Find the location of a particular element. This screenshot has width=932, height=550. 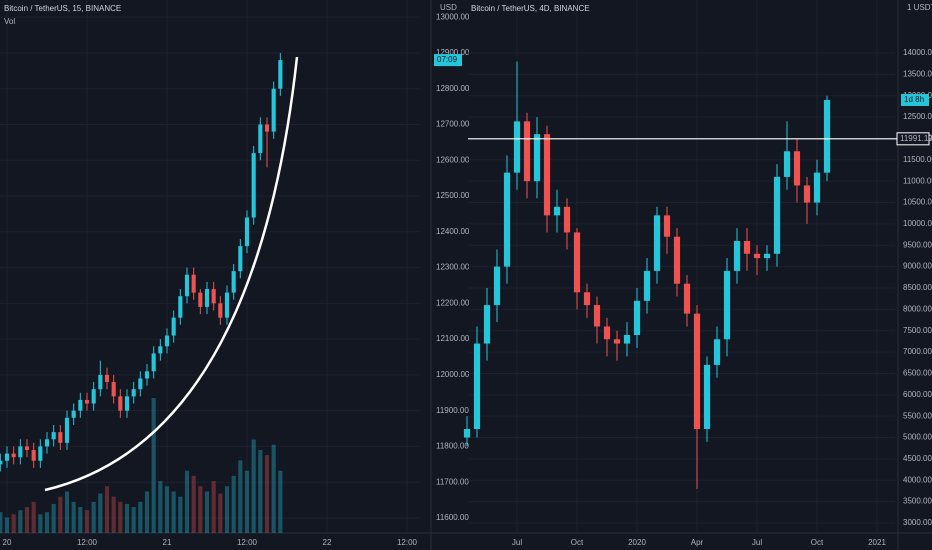

price-tag-label: 07:09 is located at coordinates (447, 59).